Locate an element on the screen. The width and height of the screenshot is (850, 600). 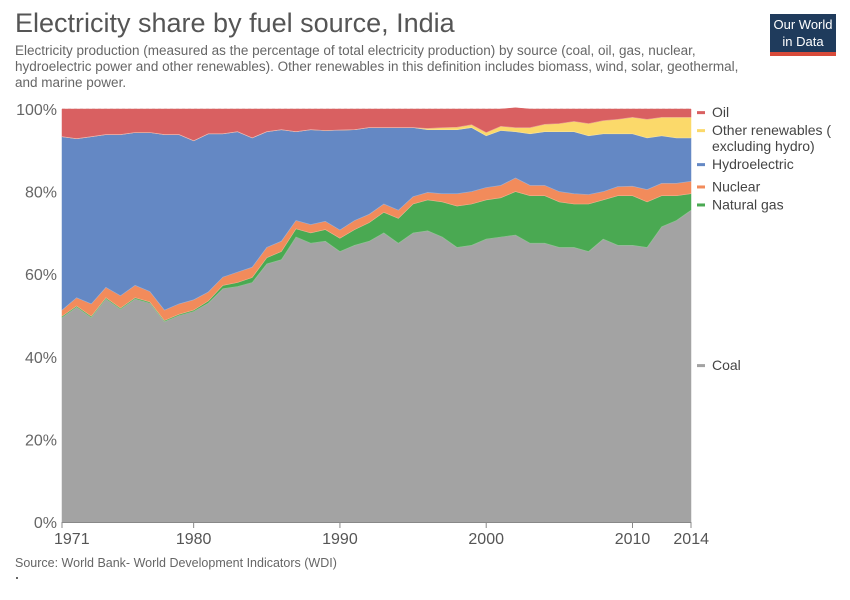
legend-item-nuclear: Nuclear is located at coordinates (729, 186).